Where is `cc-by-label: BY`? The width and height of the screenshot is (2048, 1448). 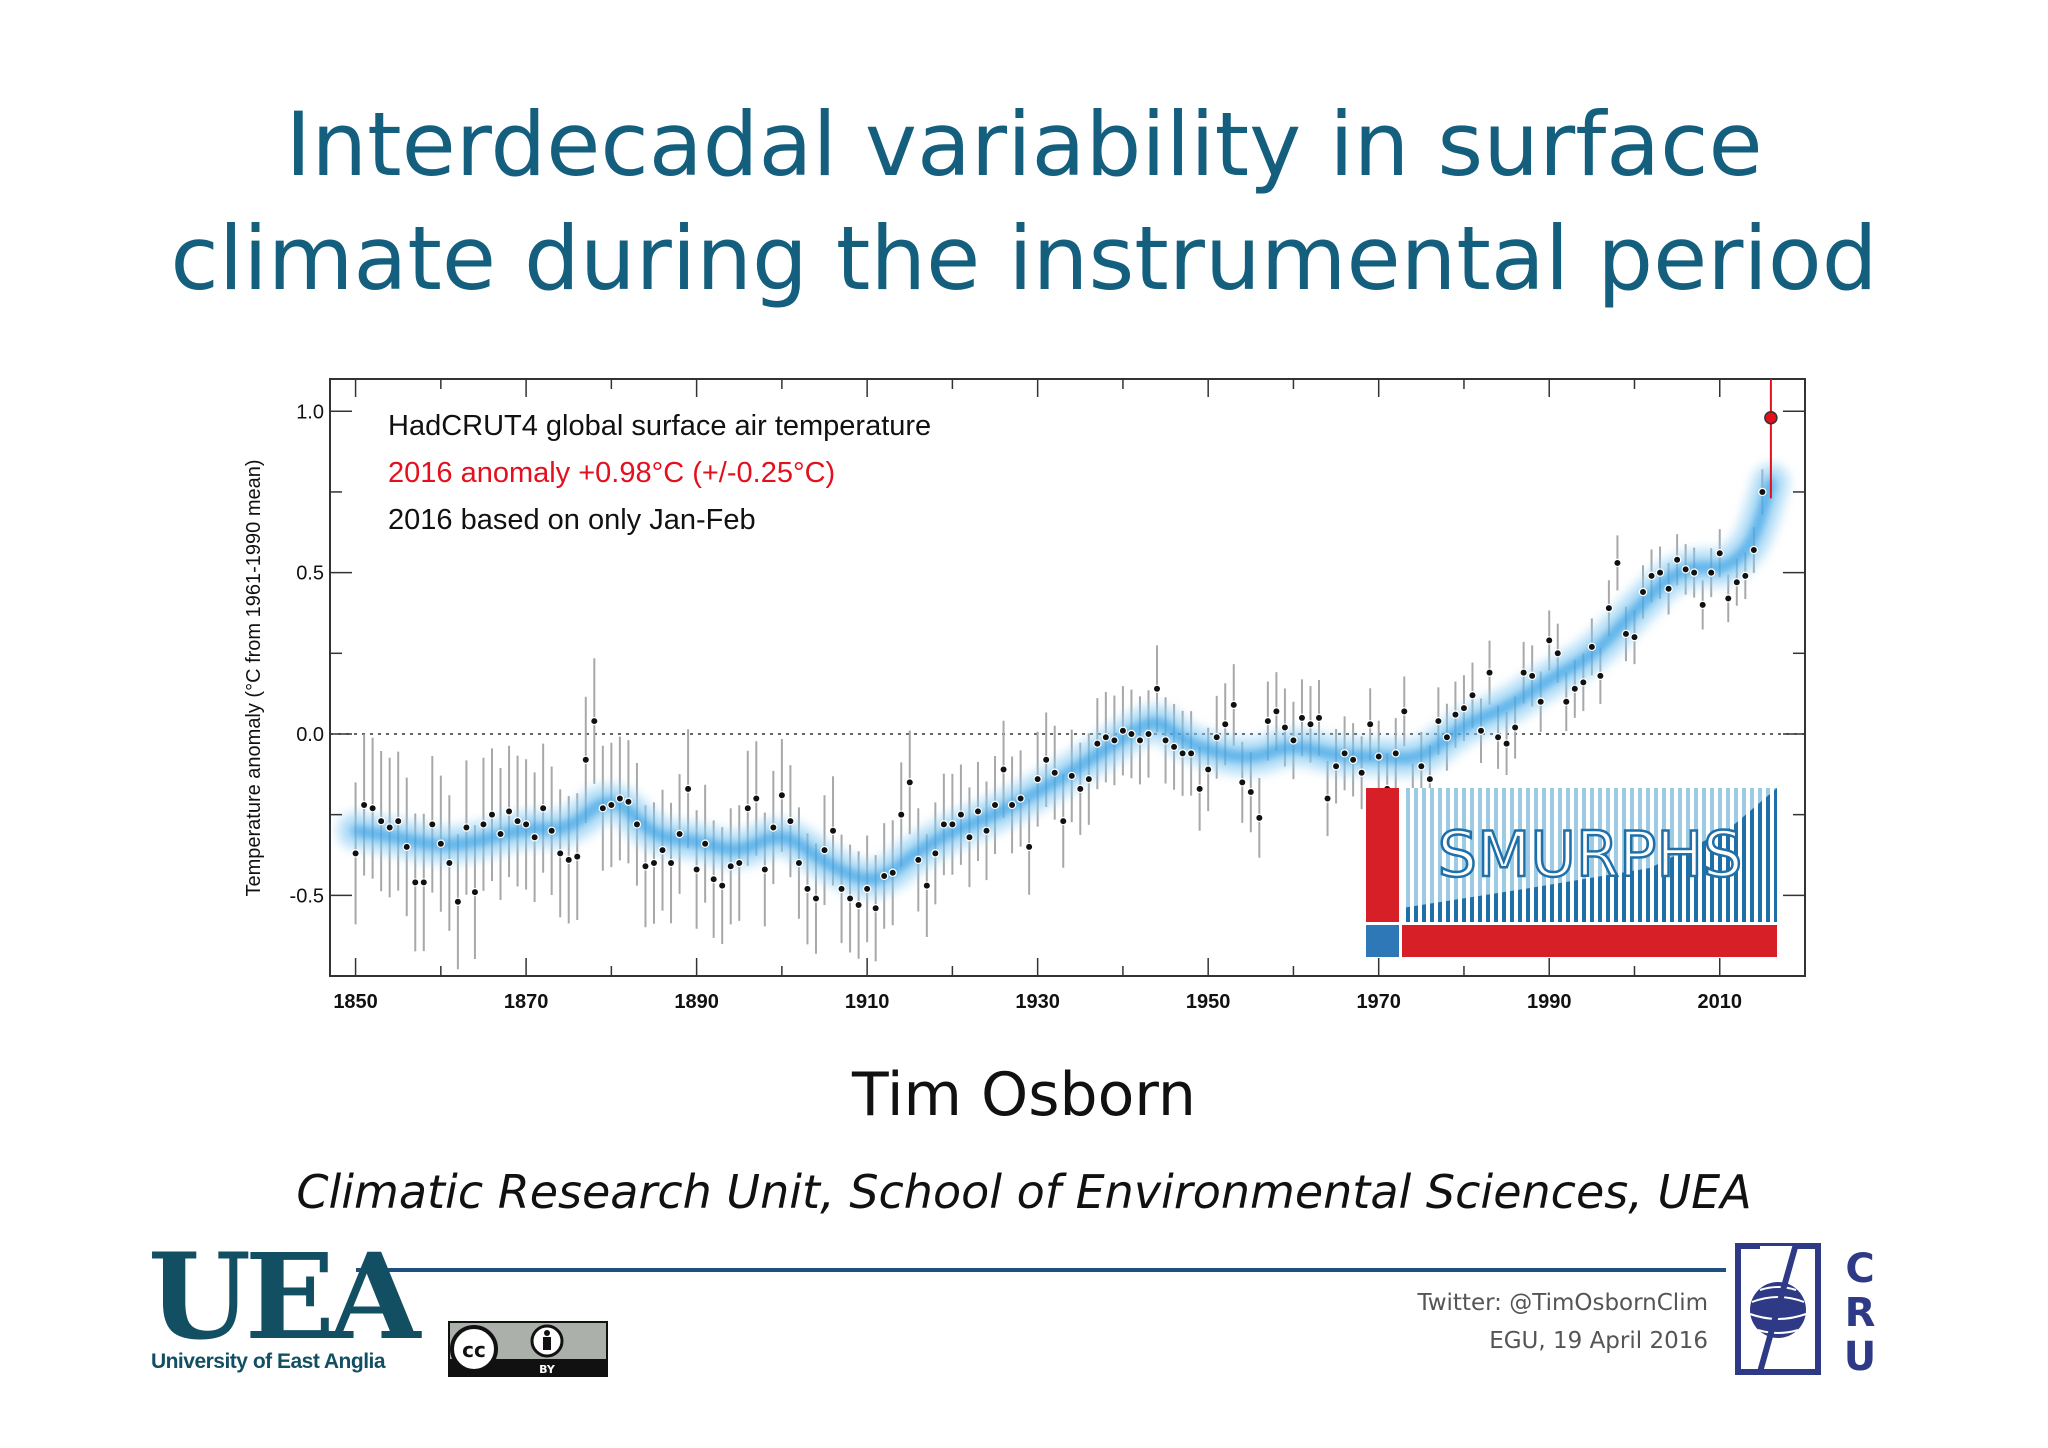 cc-by-label: BY is located at coordinates (547, 1369).